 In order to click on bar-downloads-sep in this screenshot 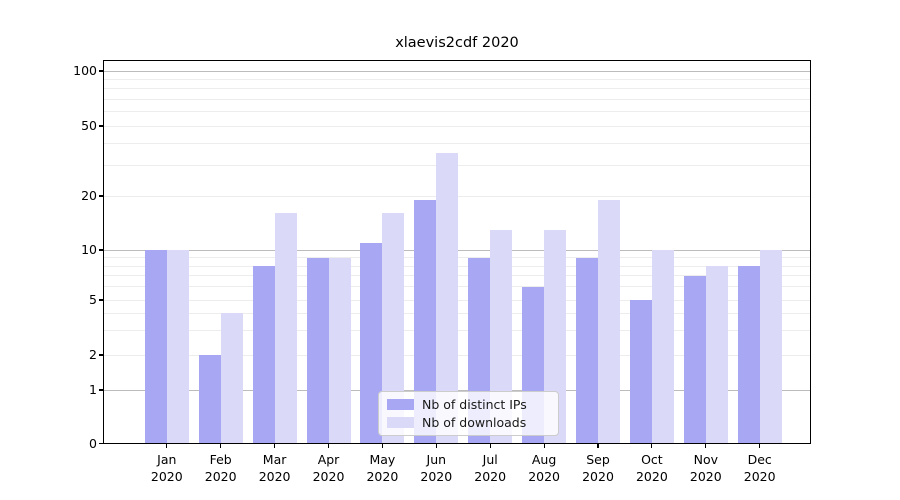, I will do `click(609, 321)`.